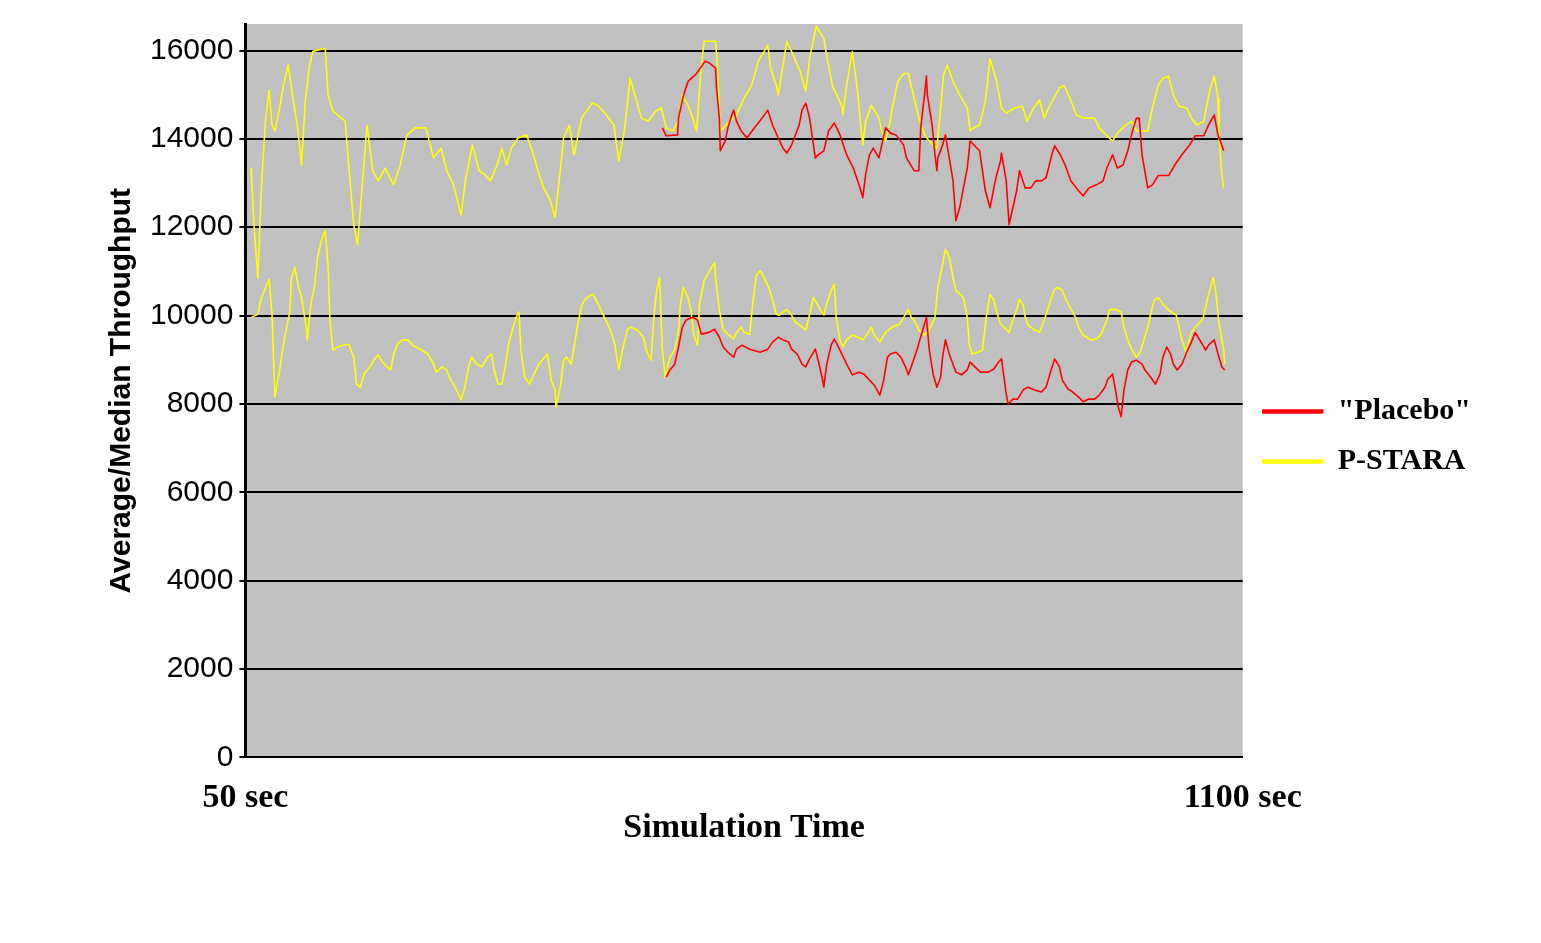 This screenshot has width=1541, height=943. What do you see at coordinates (200, 490) in the screenshot?
I see `y-tick-label: 6000` at bounding box center [200, 490].